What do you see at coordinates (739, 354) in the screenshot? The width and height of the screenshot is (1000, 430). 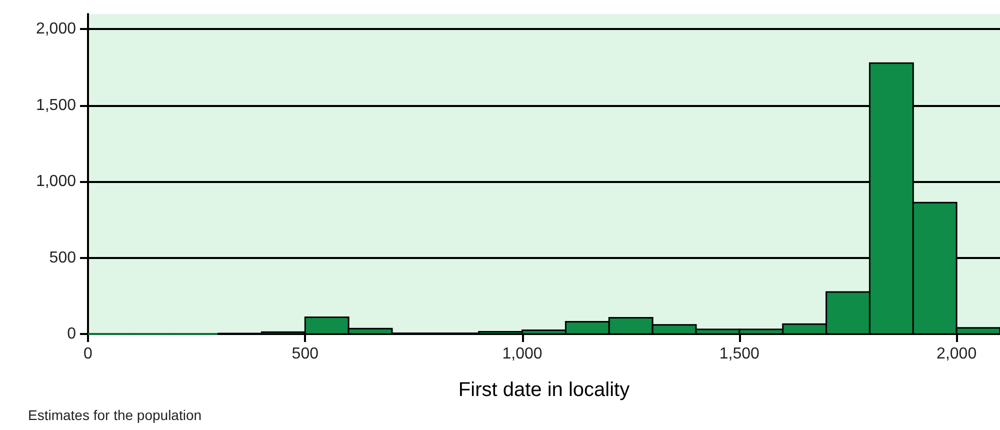 I see `x-tick-label: 1,500` at bounding box center [739, 354].